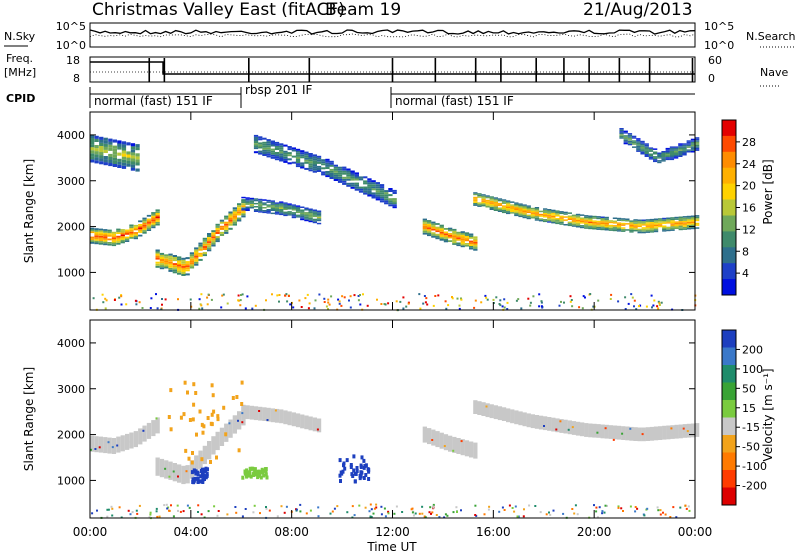  Describe the element at coordinates (754, 486) in the screenshot. I see `velocity-colorbar-tick-label: -200` at that location.